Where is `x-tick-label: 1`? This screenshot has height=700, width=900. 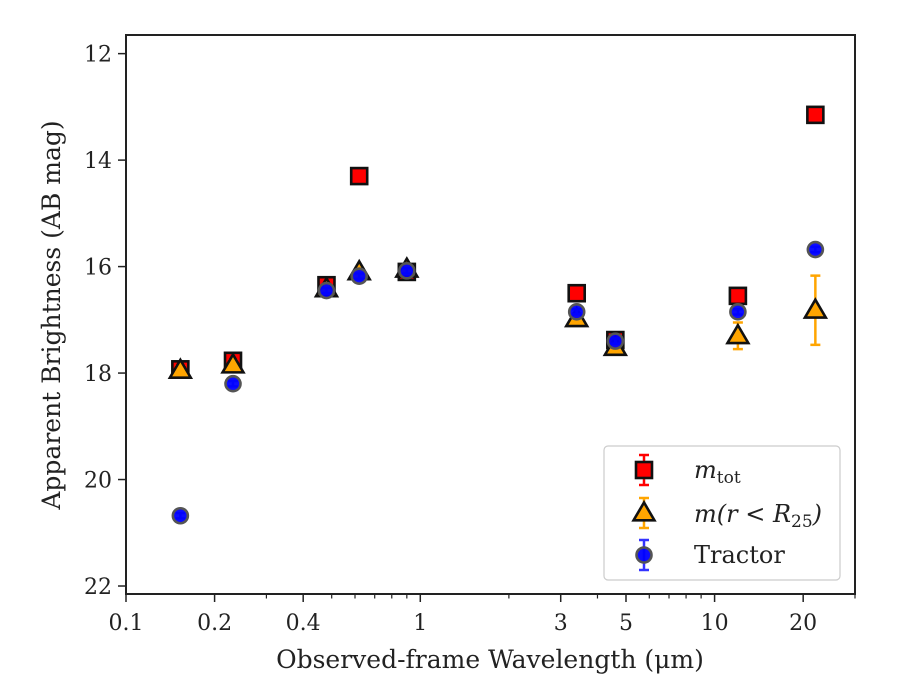 x-tick-label: 1 is located at coordinates (420, 623).